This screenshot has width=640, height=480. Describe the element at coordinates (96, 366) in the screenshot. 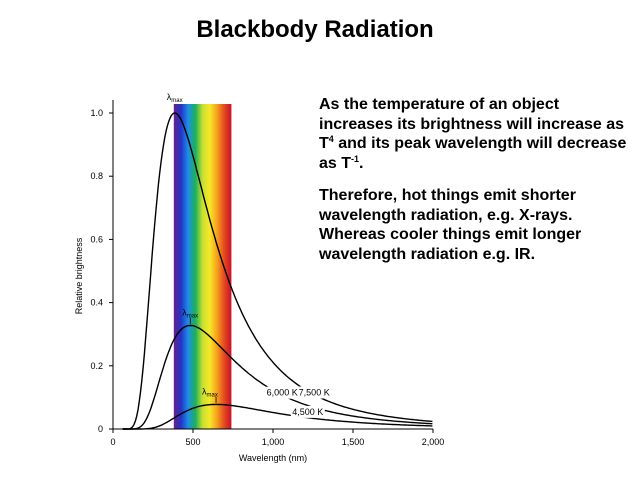

I see `y-tick-label: 0.2` at that location.